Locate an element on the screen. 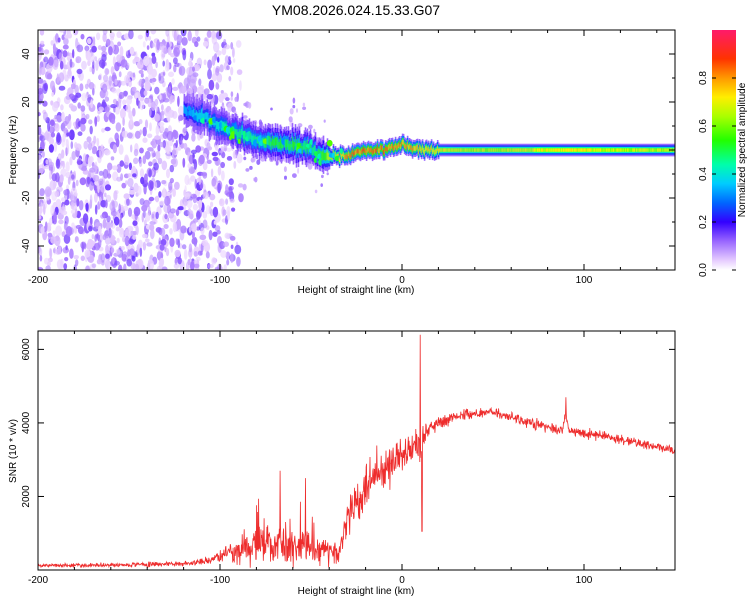 This screenshot has height=600, width=750. snr-ylabel: SNR (10 * v/v) is located at coordinates (13, 451).